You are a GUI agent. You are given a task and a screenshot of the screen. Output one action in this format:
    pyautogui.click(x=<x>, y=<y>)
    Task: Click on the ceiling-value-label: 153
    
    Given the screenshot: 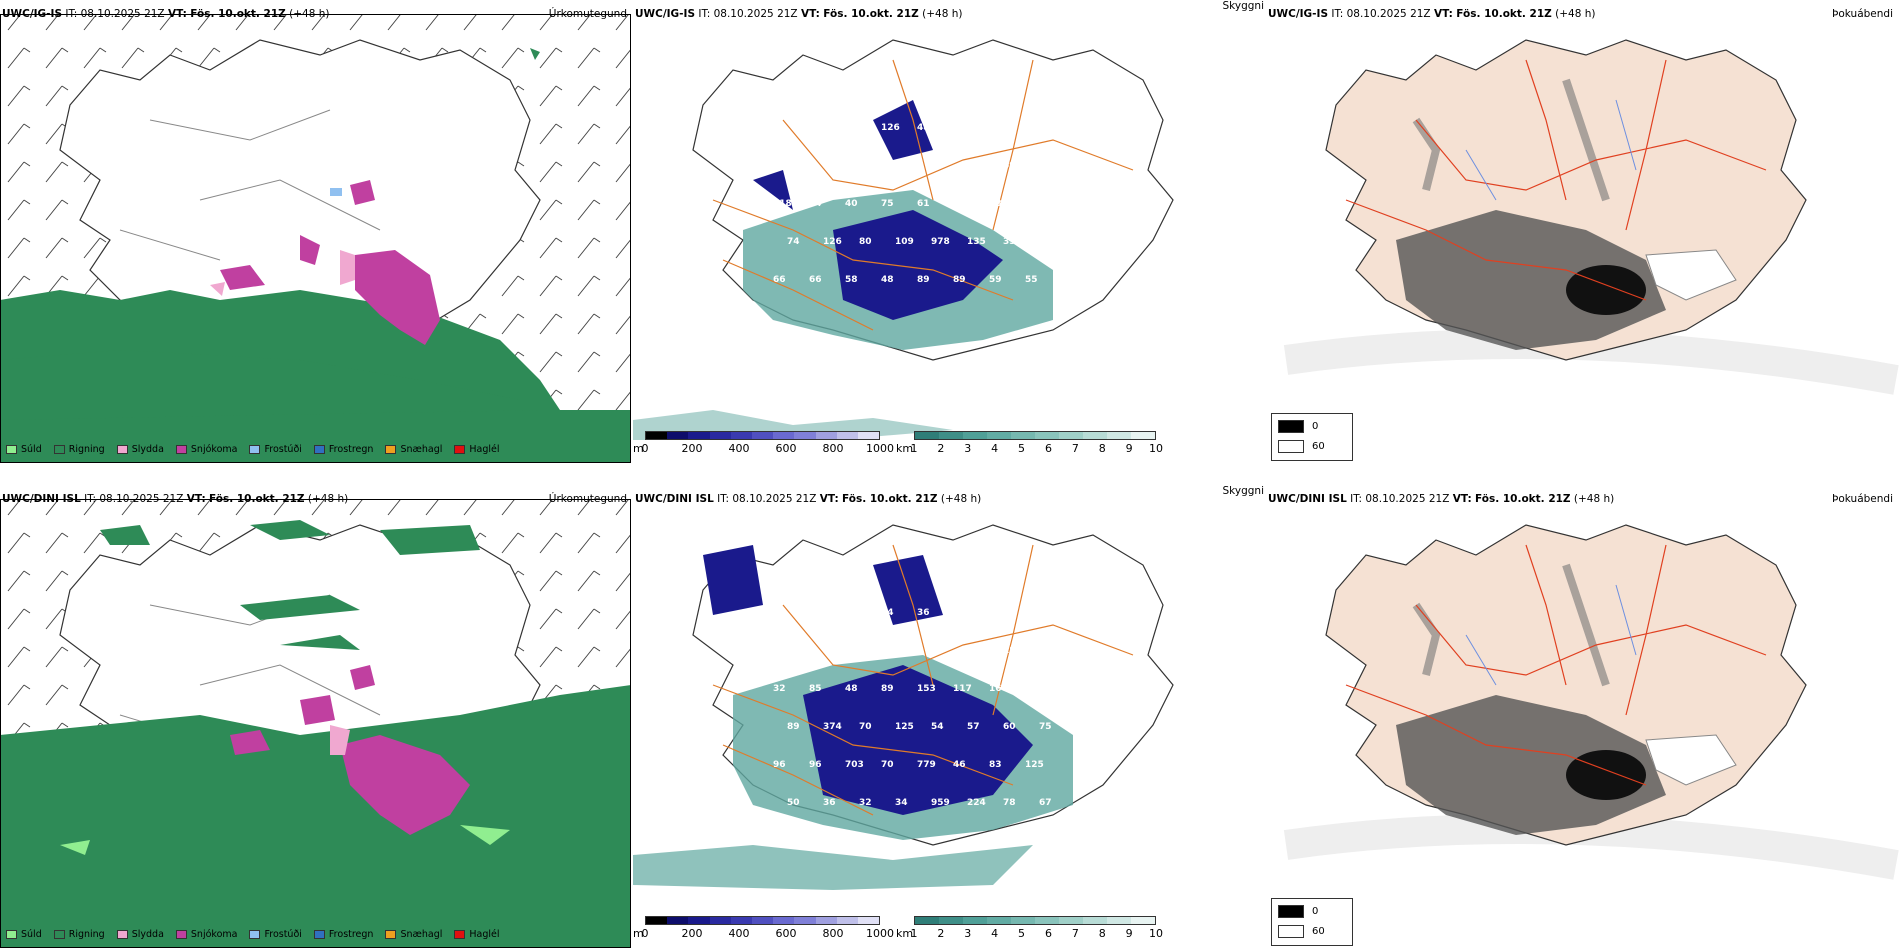 What is the action you would take?
    pyautogui.click(x=926, y=689)
    